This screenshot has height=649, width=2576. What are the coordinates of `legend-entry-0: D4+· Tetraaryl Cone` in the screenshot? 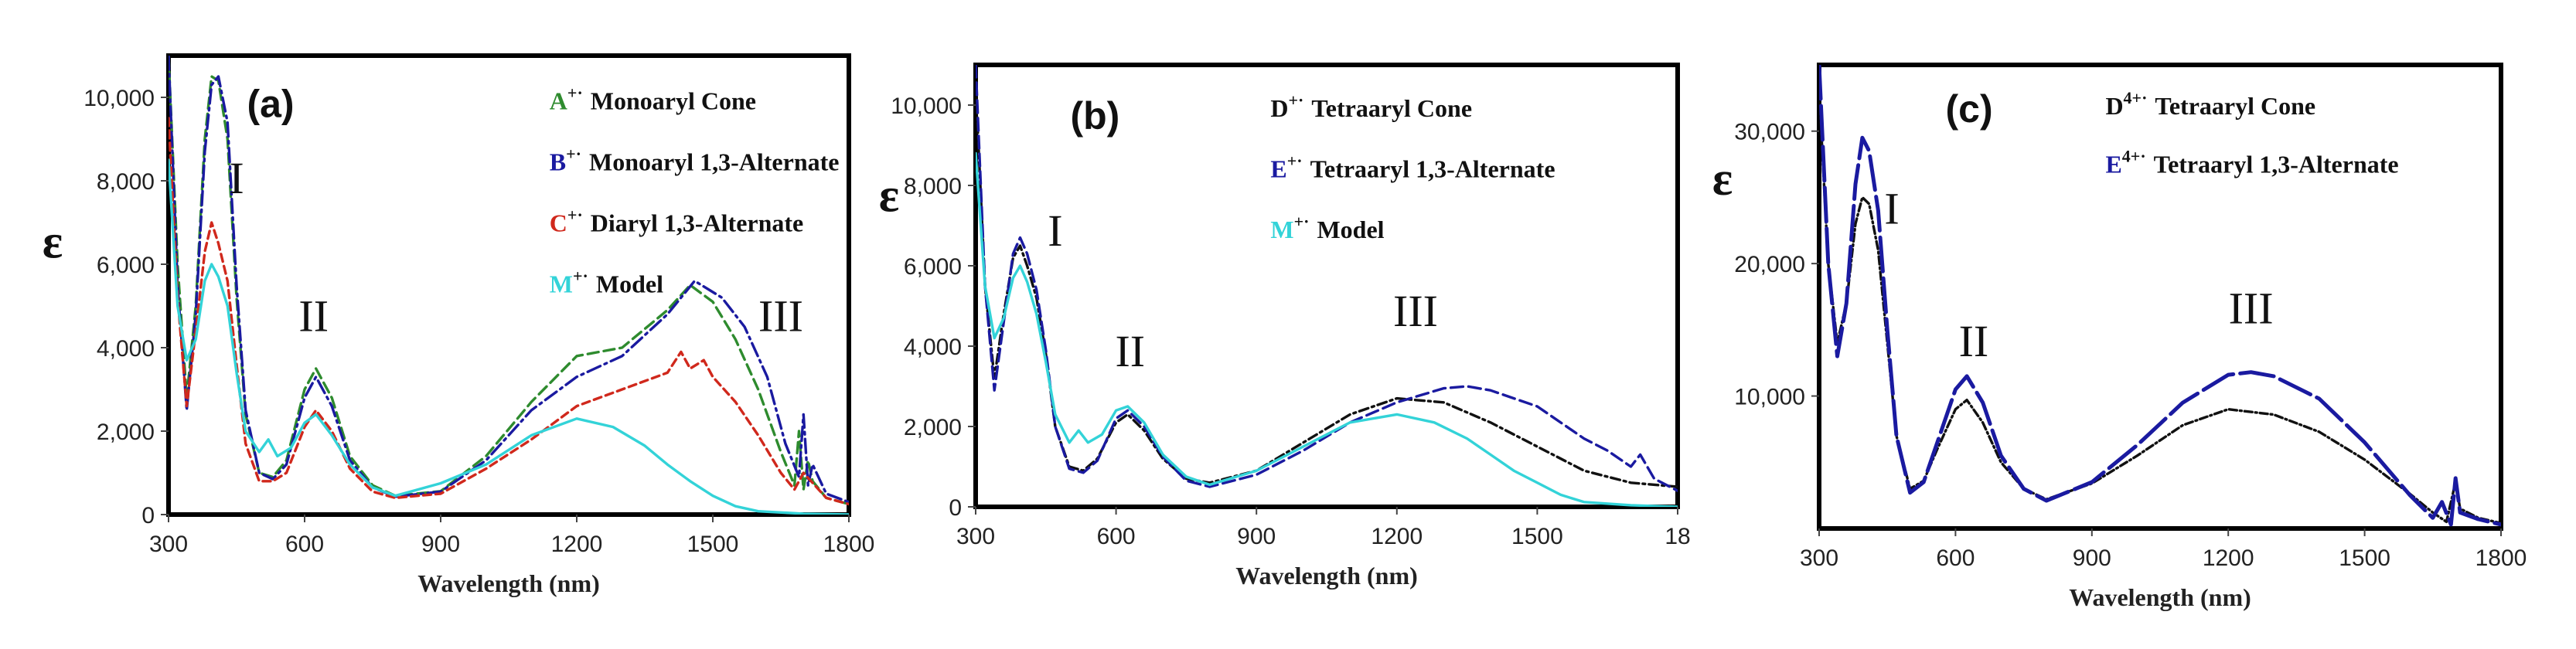 It's located at (2210, 104).